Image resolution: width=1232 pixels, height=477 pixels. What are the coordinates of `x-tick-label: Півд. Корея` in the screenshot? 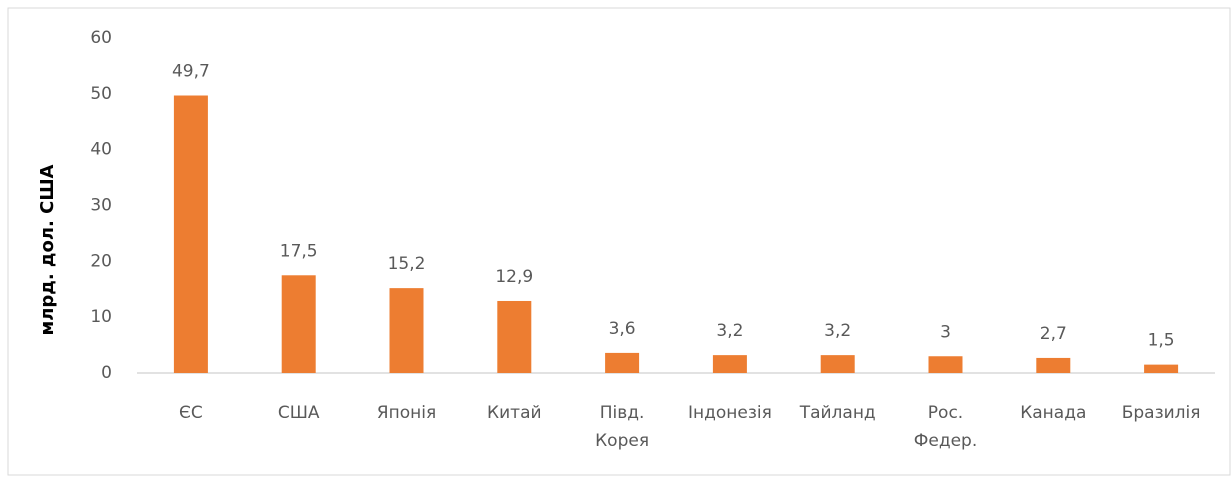 It's located at (622, 427).